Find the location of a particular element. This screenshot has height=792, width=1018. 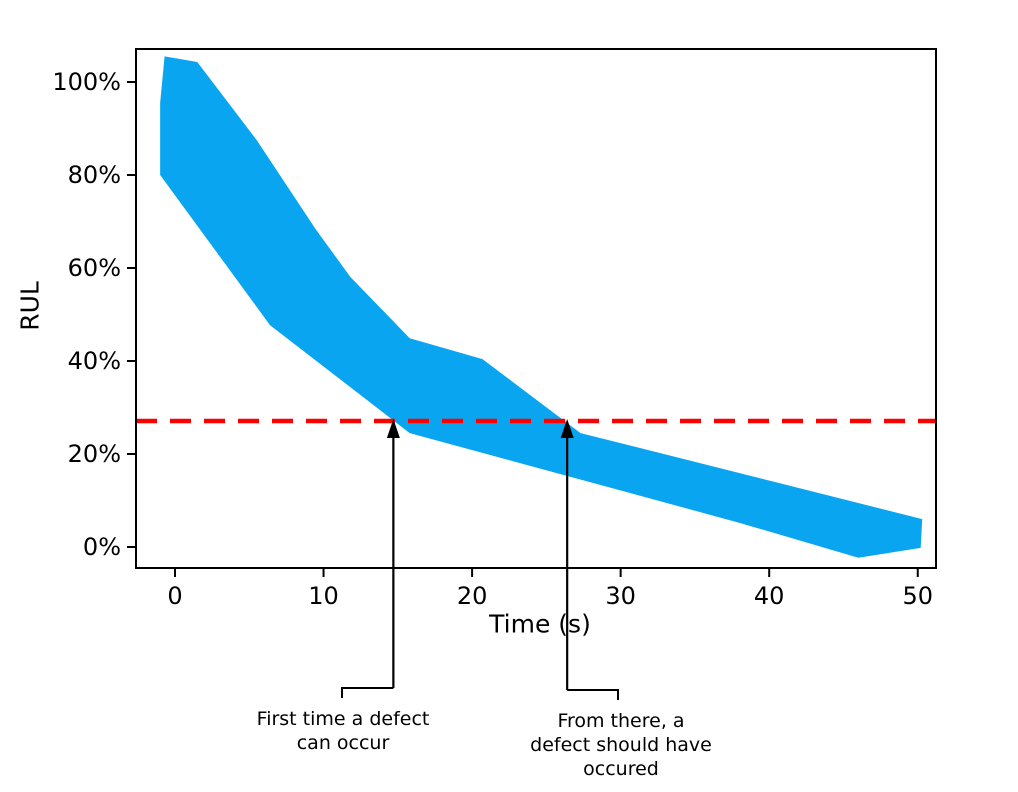

y-tick-label: 60% is located at coordinates (94, 268).